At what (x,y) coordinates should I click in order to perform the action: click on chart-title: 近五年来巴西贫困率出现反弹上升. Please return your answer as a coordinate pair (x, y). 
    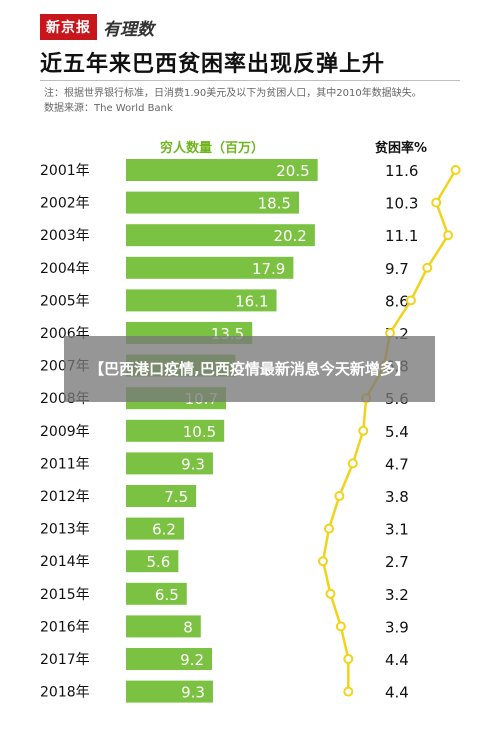
    Looking at the image, I should click on (213, 64).